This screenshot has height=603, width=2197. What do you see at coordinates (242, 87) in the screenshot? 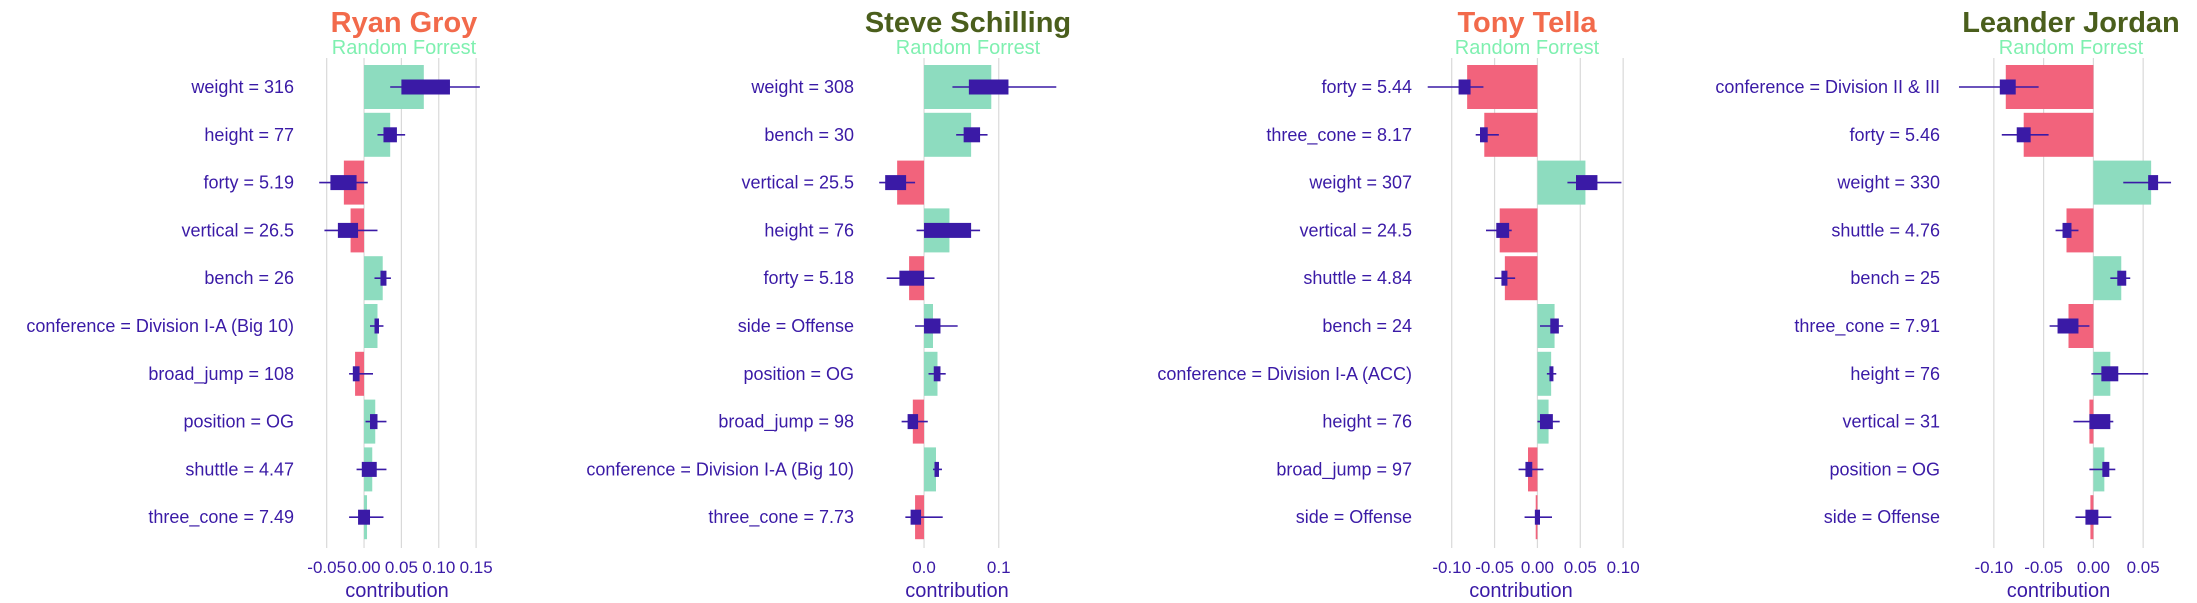
I see `feature-label: weight = 316` at bounding box center [242, 87].